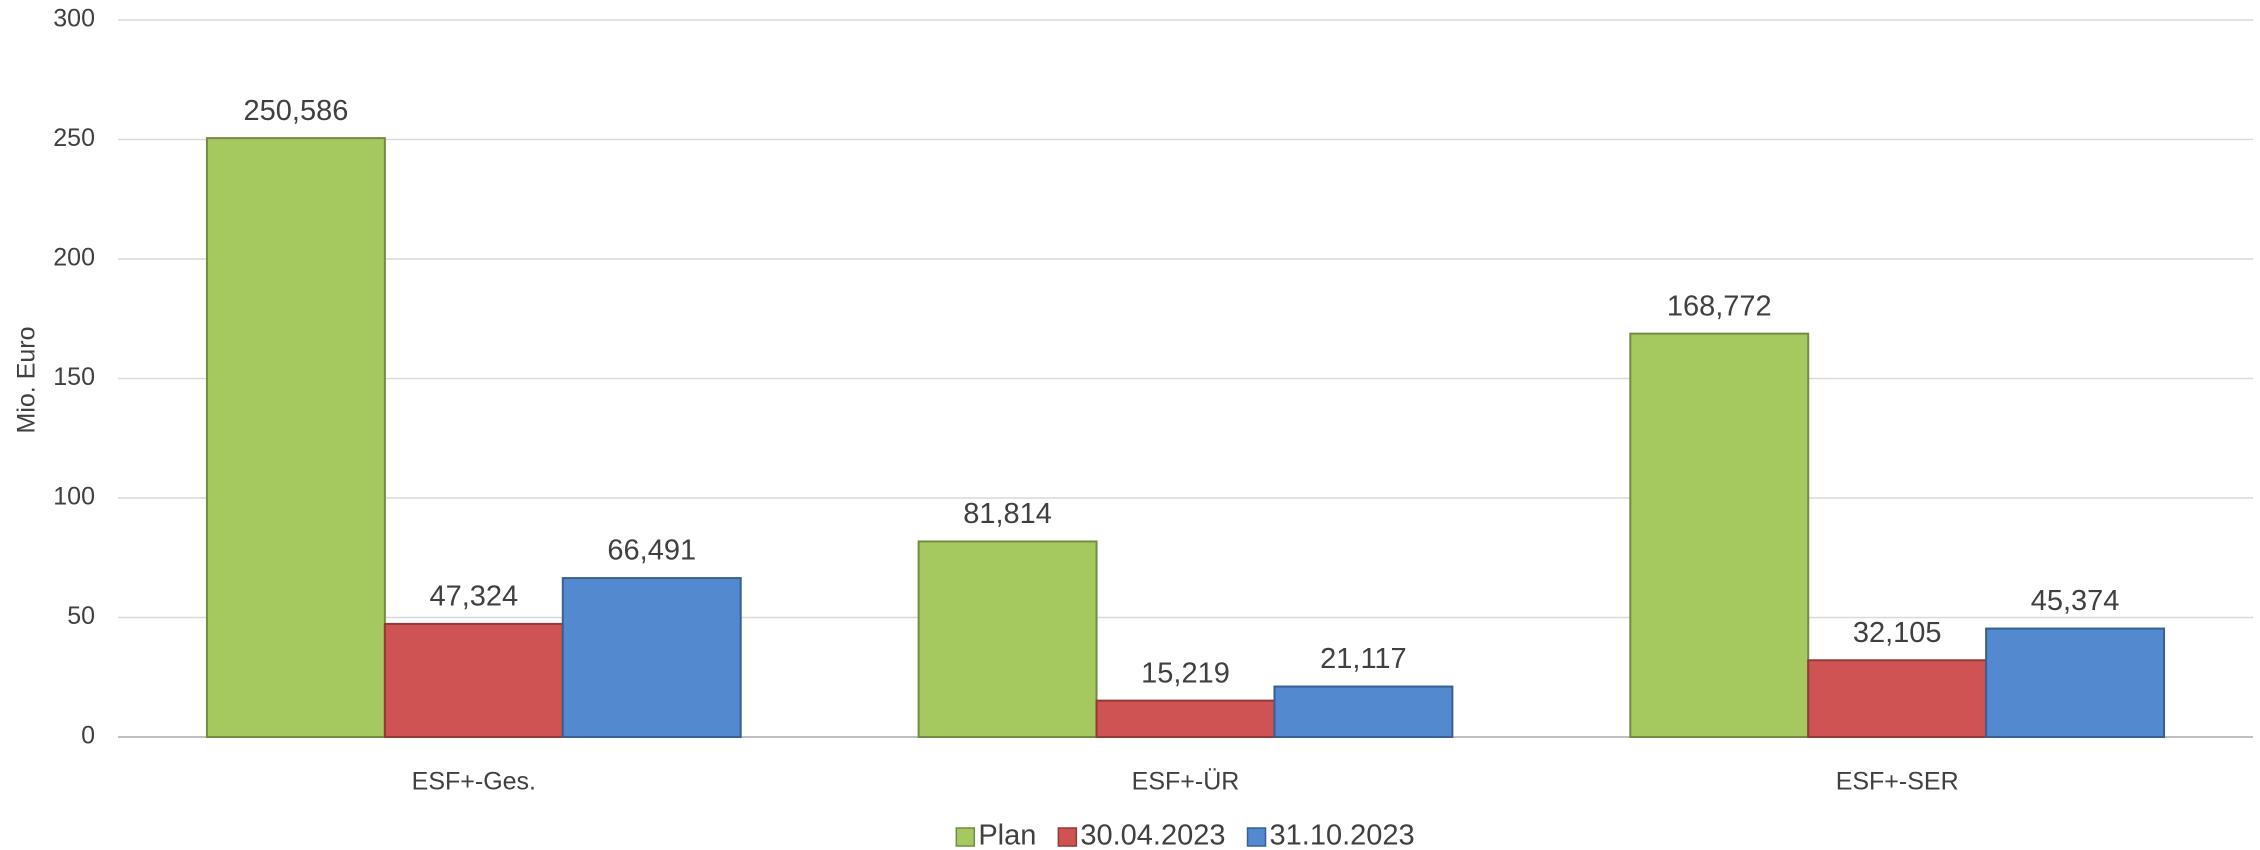 The image size is (2260, 850). I want to click on y-tick-label: 0, so click(88, 736).